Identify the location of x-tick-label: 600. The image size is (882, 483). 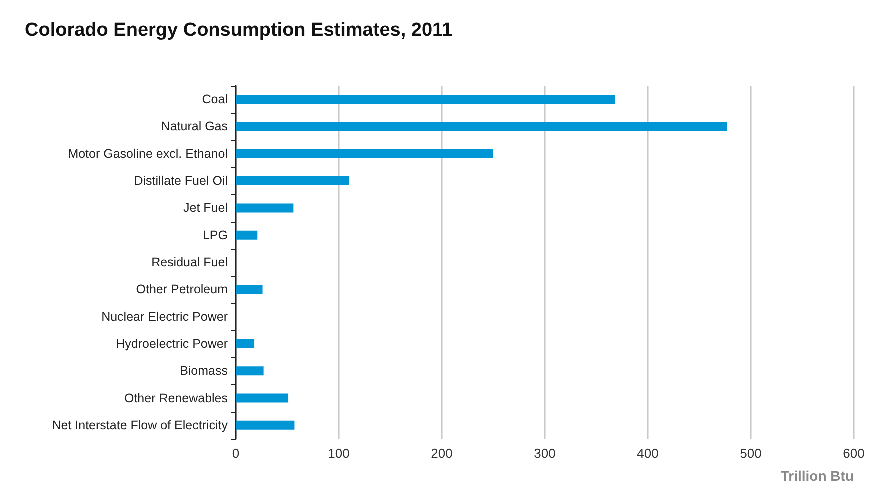
(854, 453).